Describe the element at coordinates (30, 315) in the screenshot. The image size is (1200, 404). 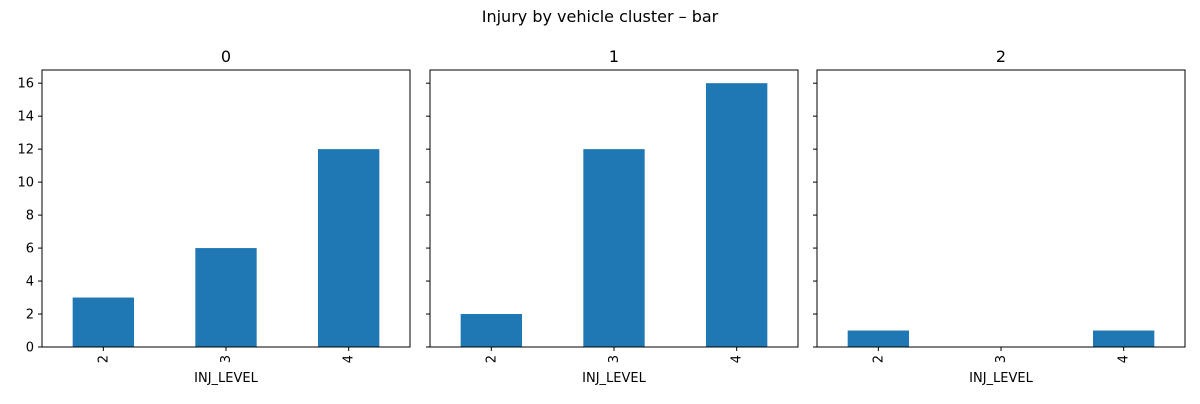
I see `y-tick-label: 2` at that location.